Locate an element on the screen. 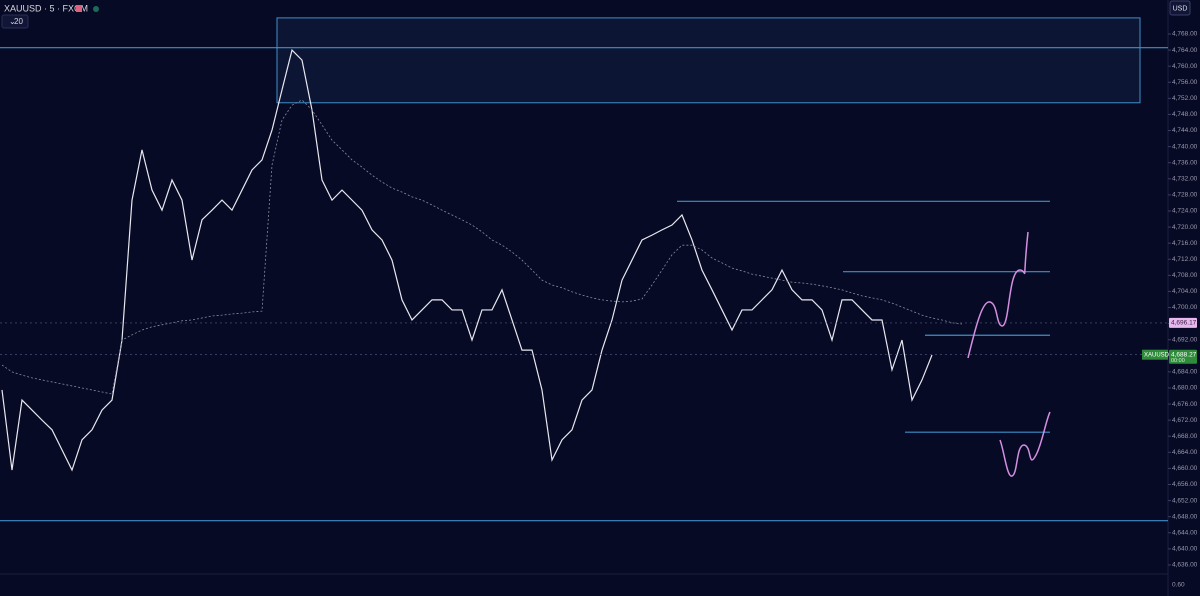  collapse-label: ⌄ is located at coordinates (12, 21).